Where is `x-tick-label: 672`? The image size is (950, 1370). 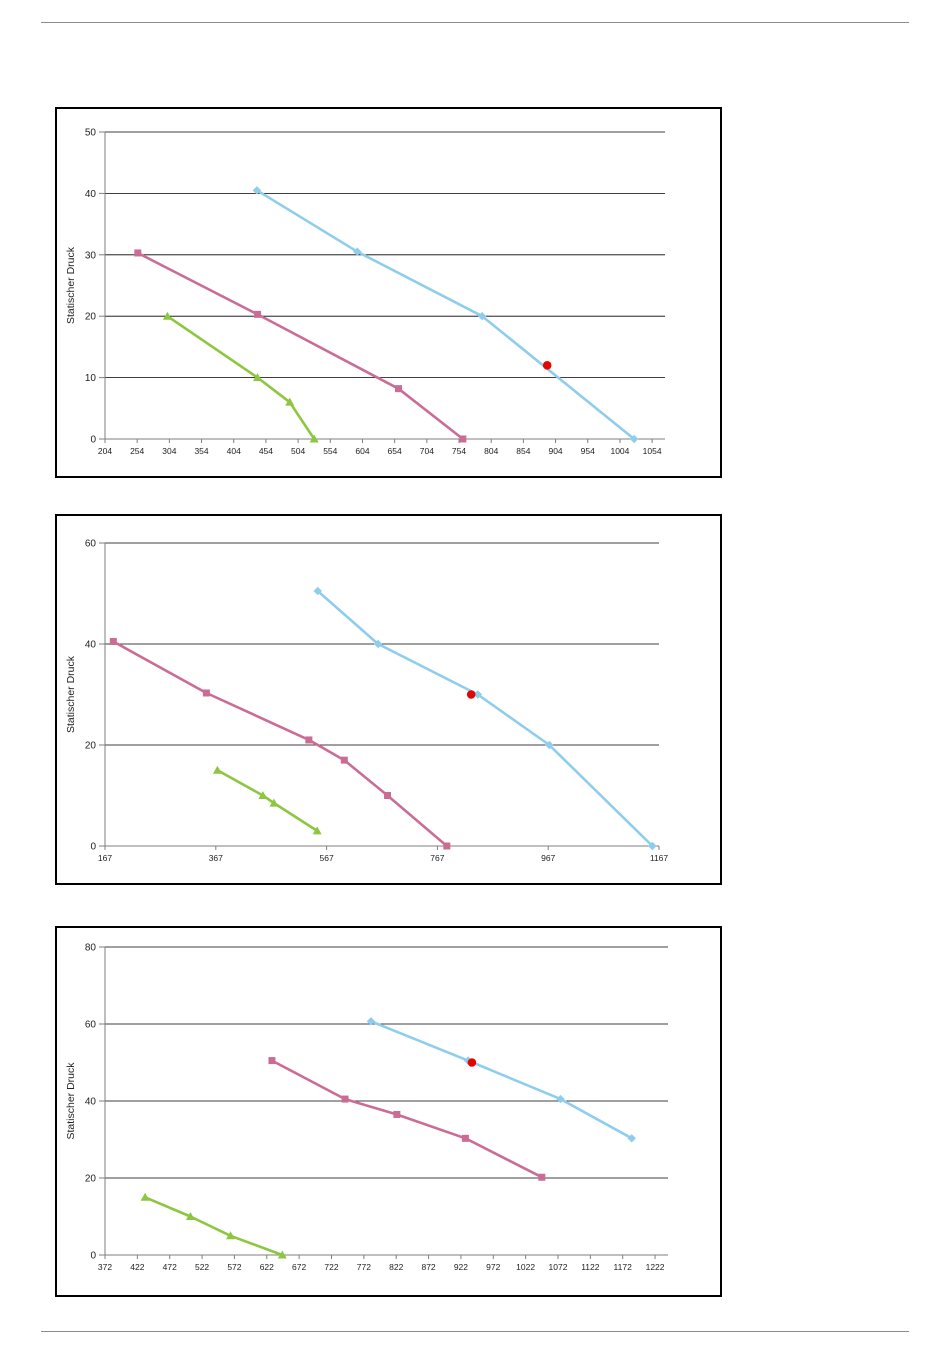
x-tick-label: 672 is located at coordinates (299, 1267).